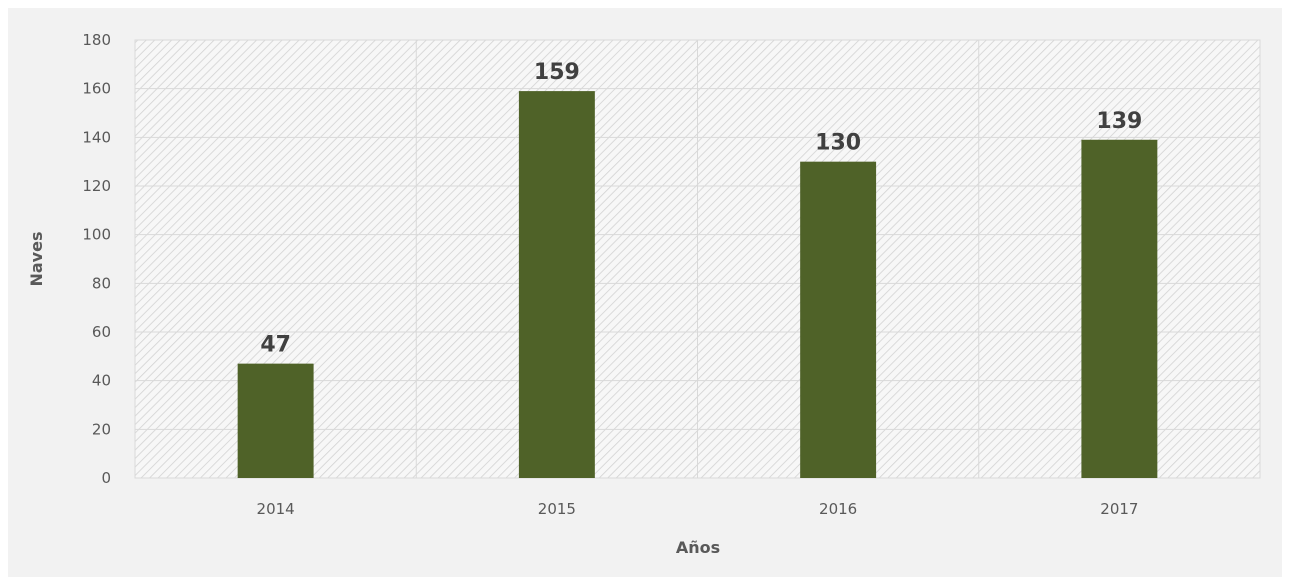 Image resolution: width=1292 pixels, height=586 pixels. Describe the element at coordinates (96, 259) in the screenshot. I see `y-axis-ticks: 0 20 40 60 80 100 120 140 160 180` at that location.